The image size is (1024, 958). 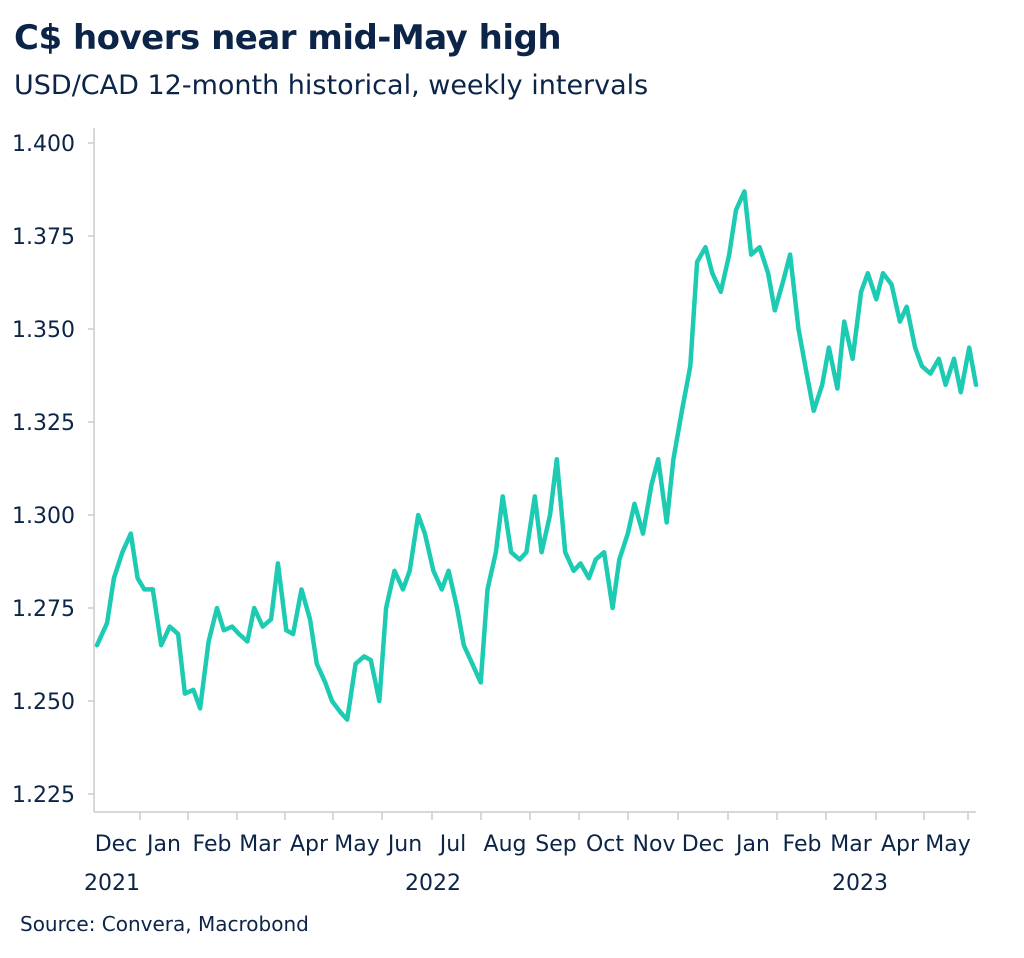 What do you see at coordinates (505, 844) in the screenshot?
I see `x-tick-label: Aug` at bounding box center [505, 844].